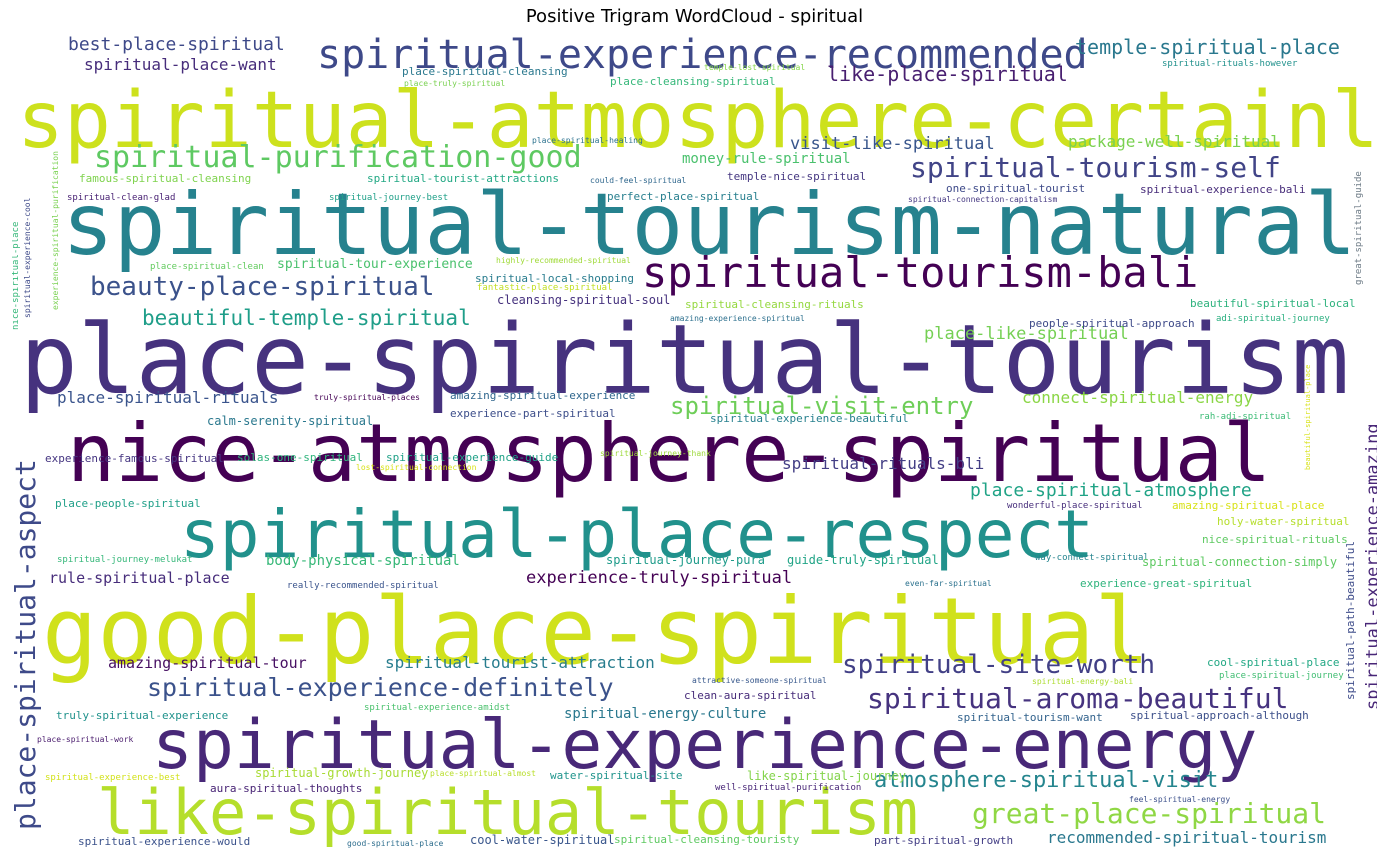 The image size is (1389, 865). What do you see at coordinates (164, 841) in the screenshot?
I see `word-spiritual-experience-would: spiritual-experience-would` at bounding box center [164, 841].